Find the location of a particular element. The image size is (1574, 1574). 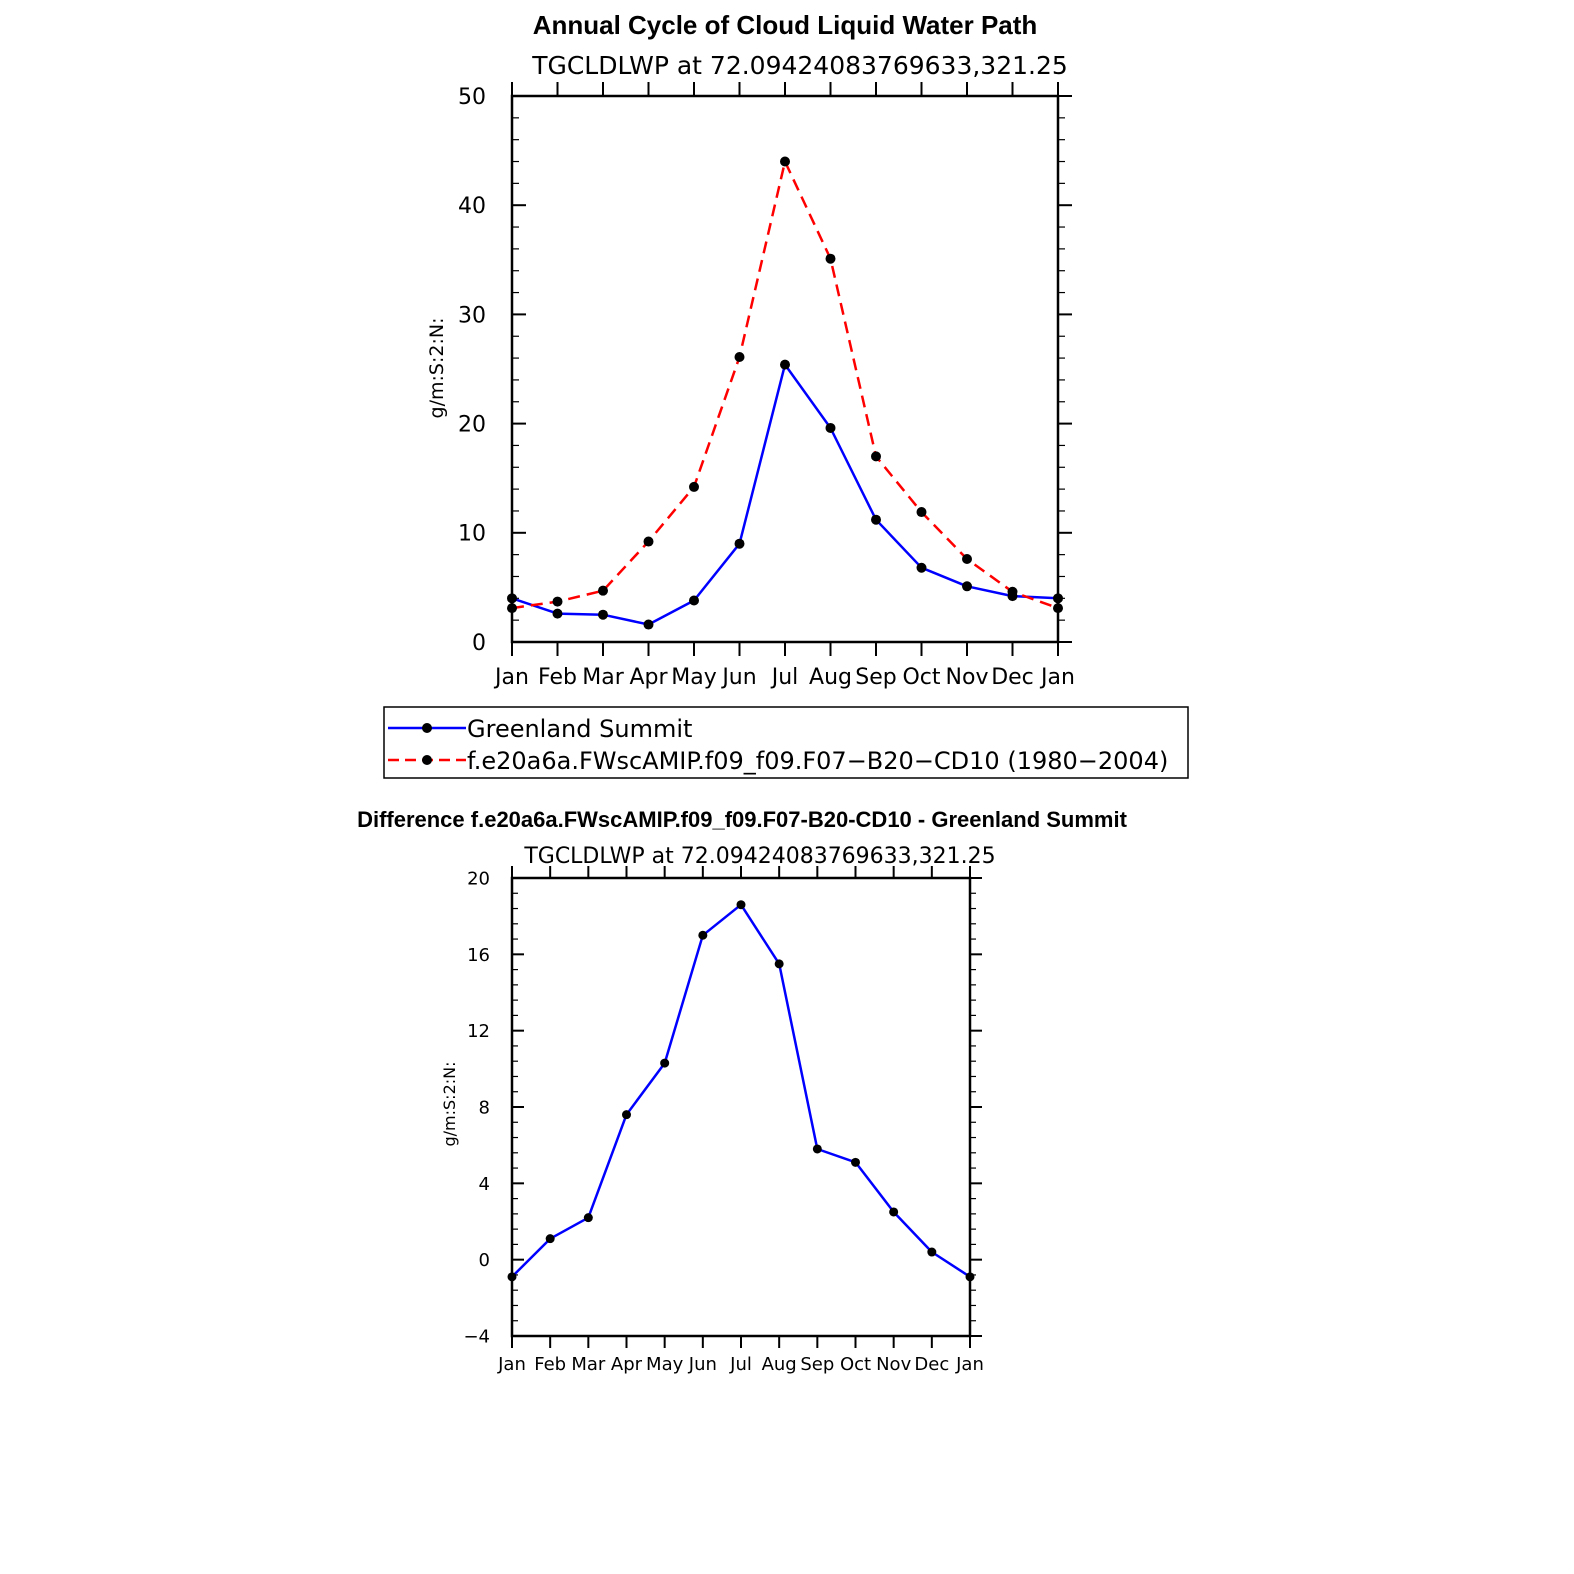

y-tick-labels: −4 0 4 8 12 16 20 is located at coordinates (476, 1107).